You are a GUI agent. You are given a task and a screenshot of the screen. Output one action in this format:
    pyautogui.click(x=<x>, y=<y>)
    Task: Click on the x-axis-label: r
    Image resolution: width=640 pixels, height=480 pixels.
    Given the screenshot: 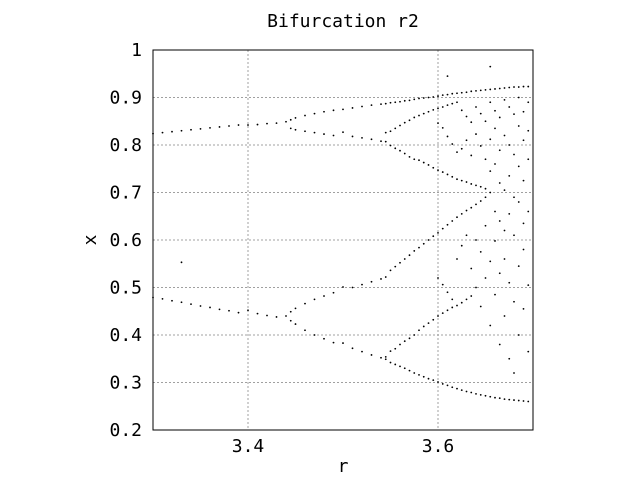 What is the action you would take?
    pyautogui.click(x=343, y=466)
    